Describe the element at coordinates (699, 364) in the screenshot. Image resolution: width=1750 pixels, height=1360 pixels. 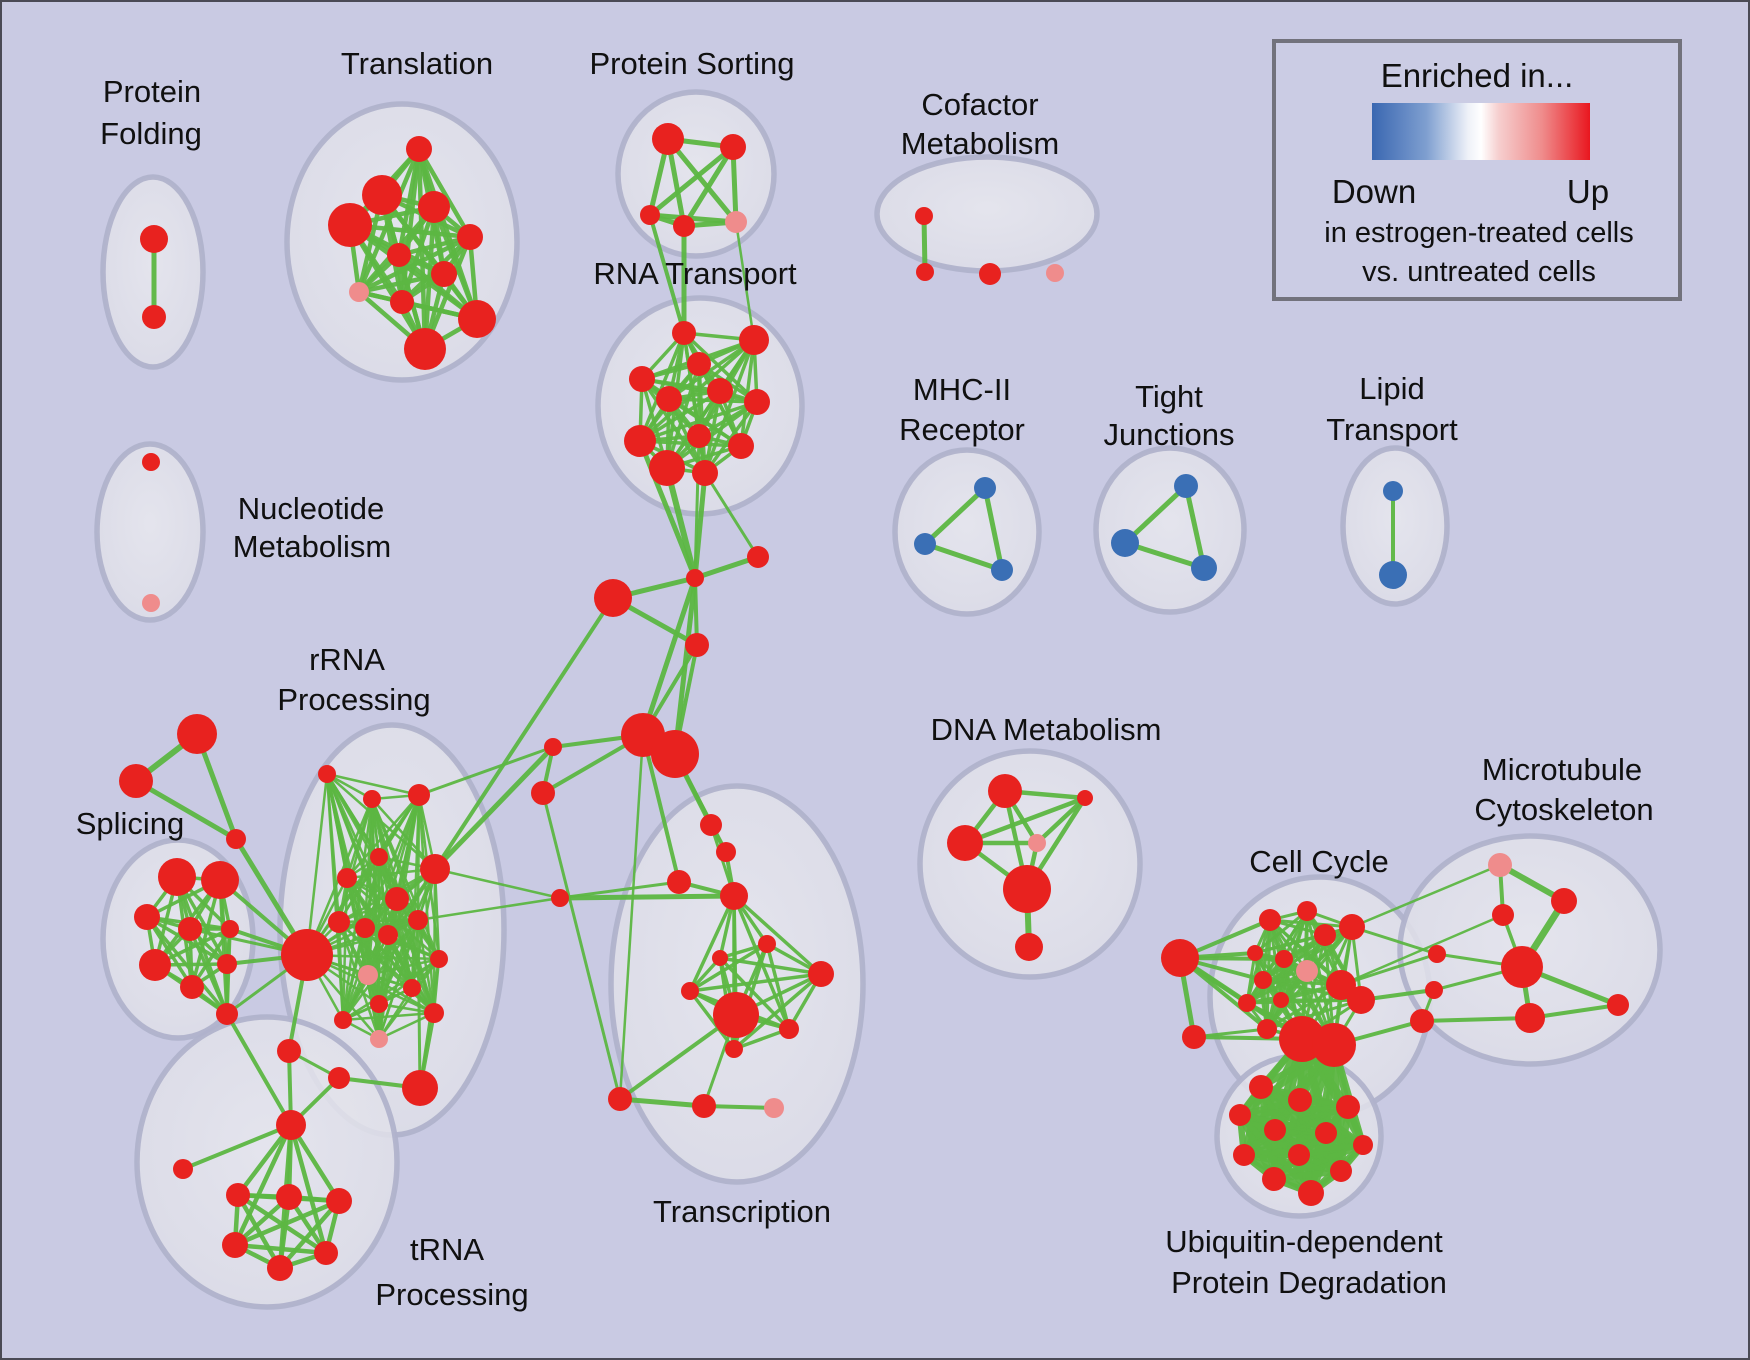
I see `network-node-r4` at that location.